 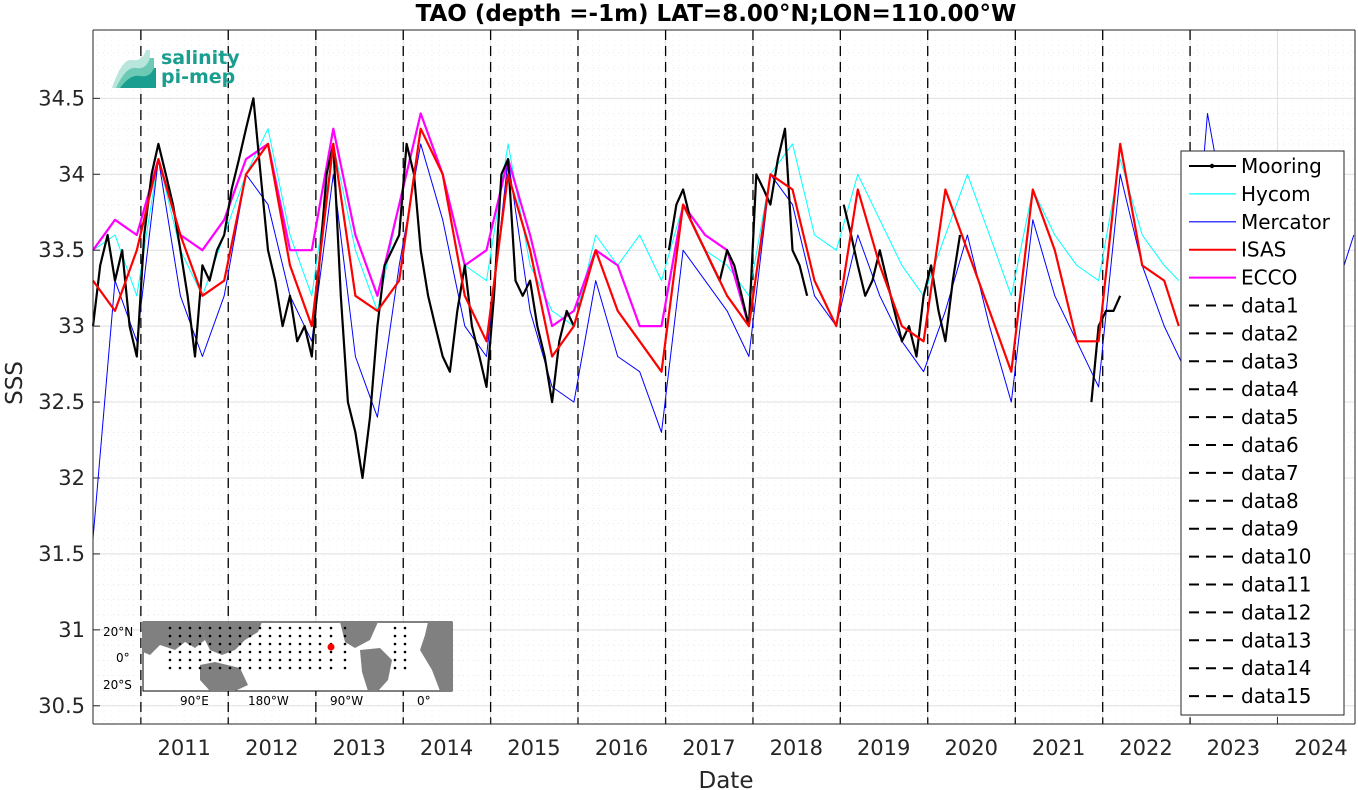 What do you see at coordinates (71, 478) in the screenshot?
I see `y-tick-label: 32` at bounding box center [71, 478].